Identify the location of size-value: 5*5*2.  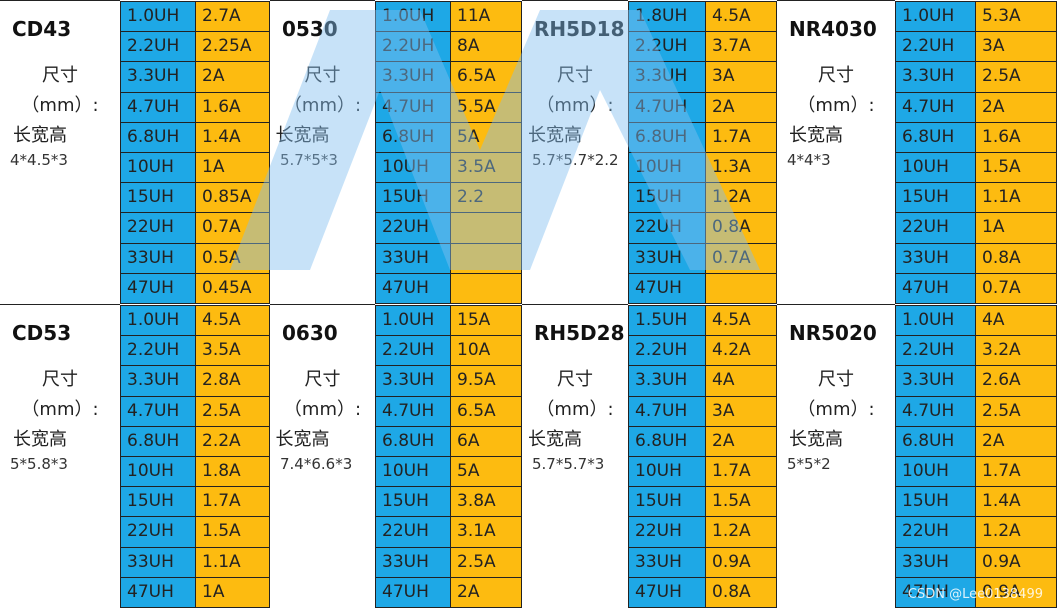
(809, 464).